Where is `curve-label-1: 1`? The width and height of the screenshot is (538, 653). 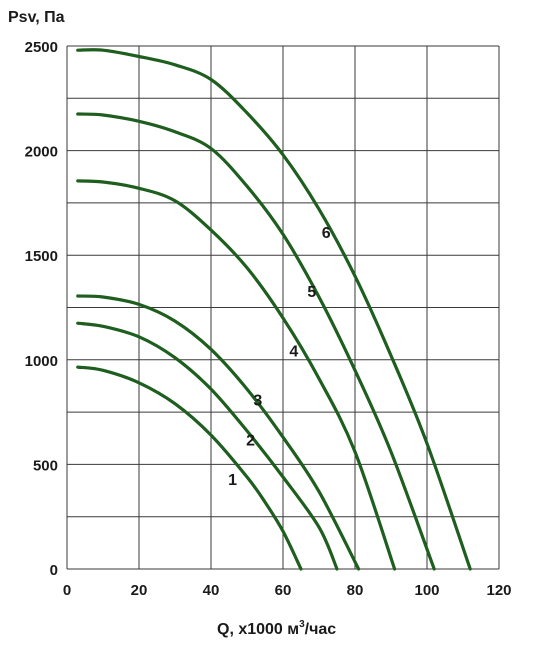 curve-label-1: 1 is located at coordinates (232, 480).